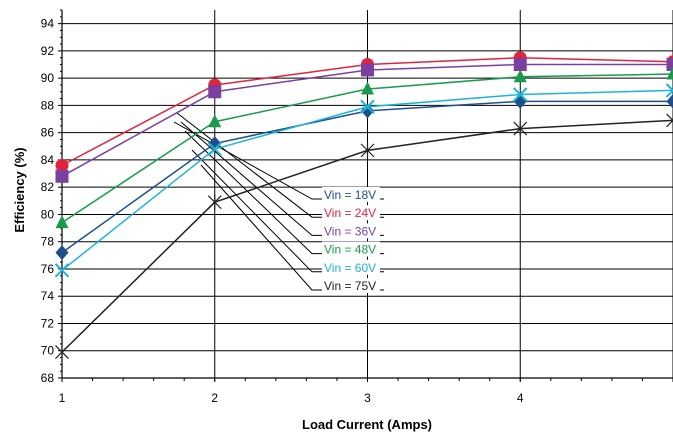  I want to click on y-tick-label: 82, so click(48, 187).